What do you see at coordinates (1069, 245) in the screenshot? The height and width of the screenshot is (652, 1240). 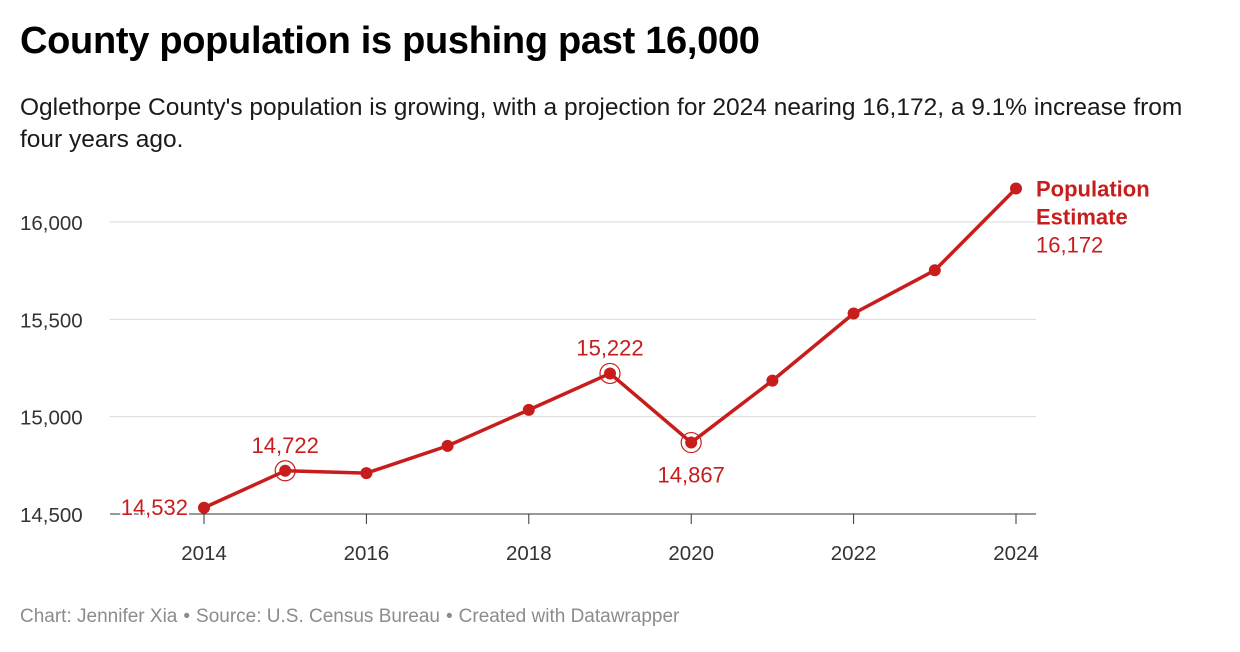 I see `series-end-value: 16,172` at bounding box center [1069, 245].